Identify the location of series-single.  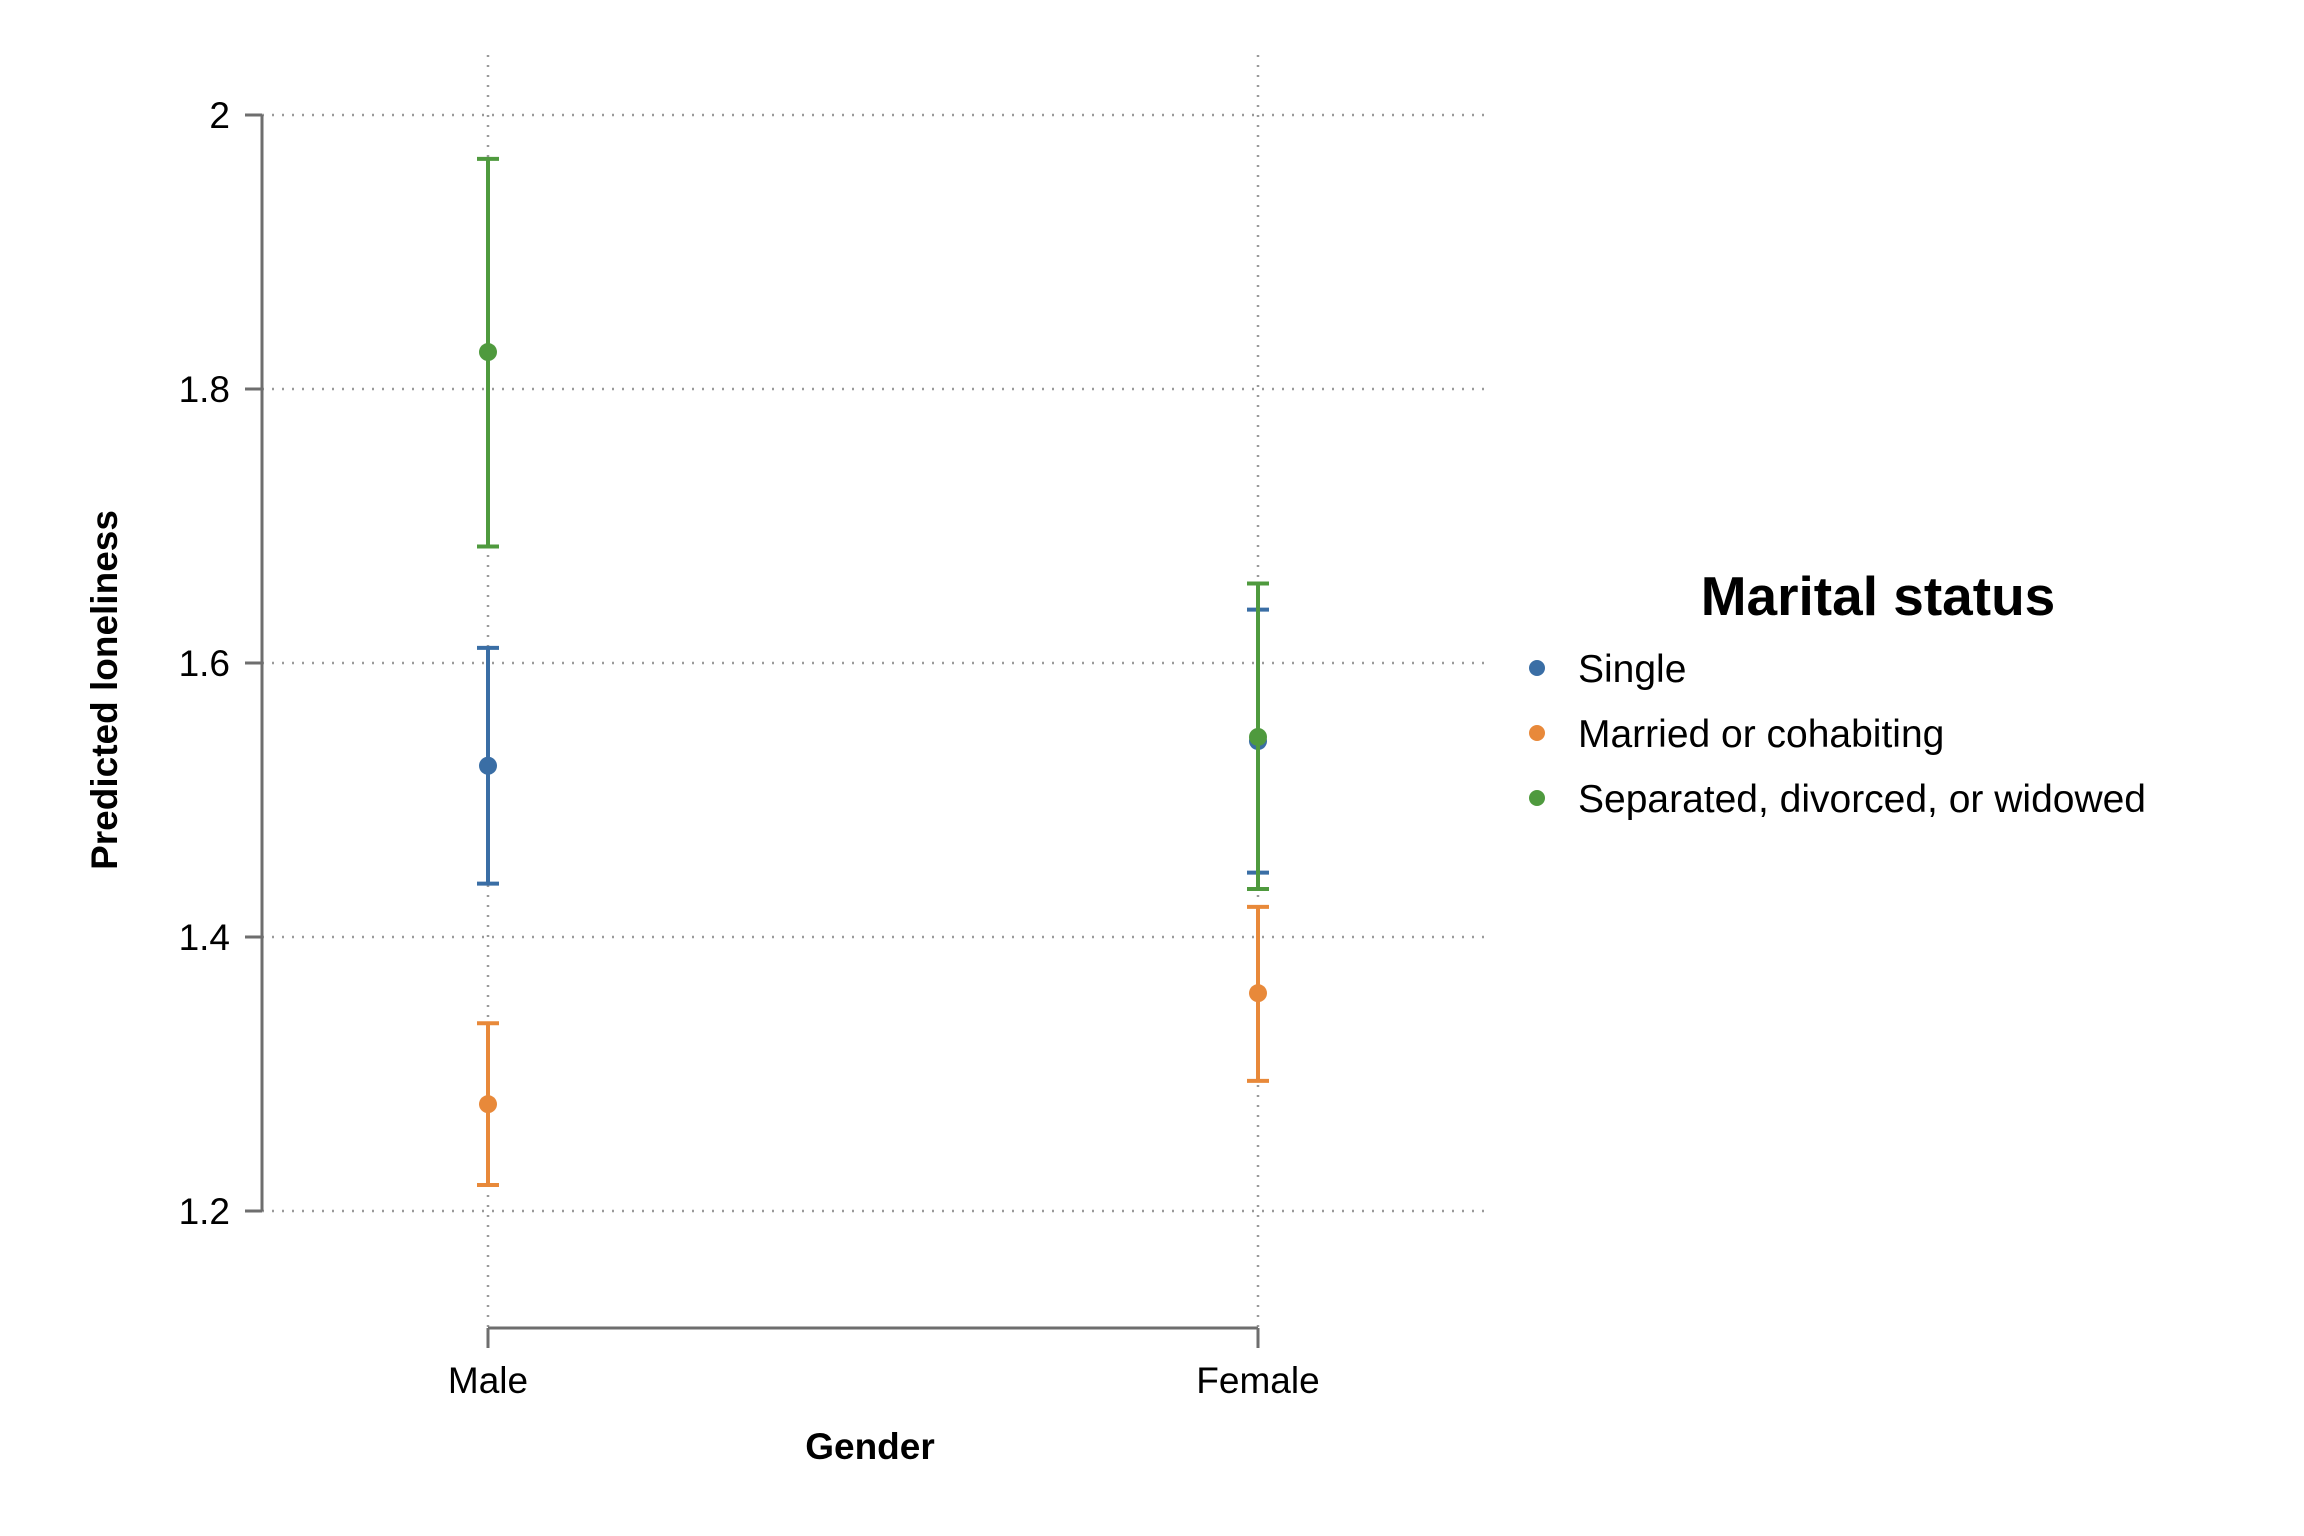
(873, 746).